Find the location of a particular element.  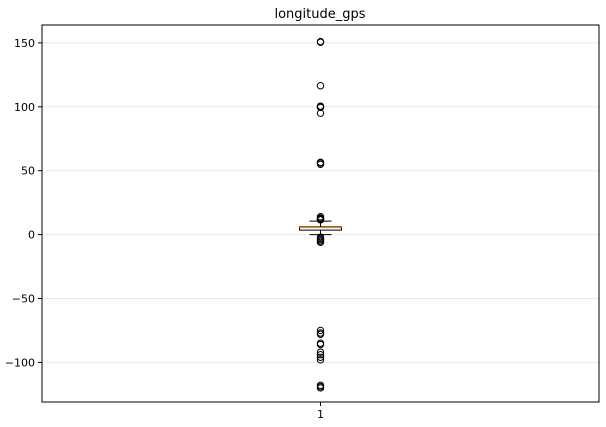

chart-title: longitude_gps is located at coordinates (319, 14).